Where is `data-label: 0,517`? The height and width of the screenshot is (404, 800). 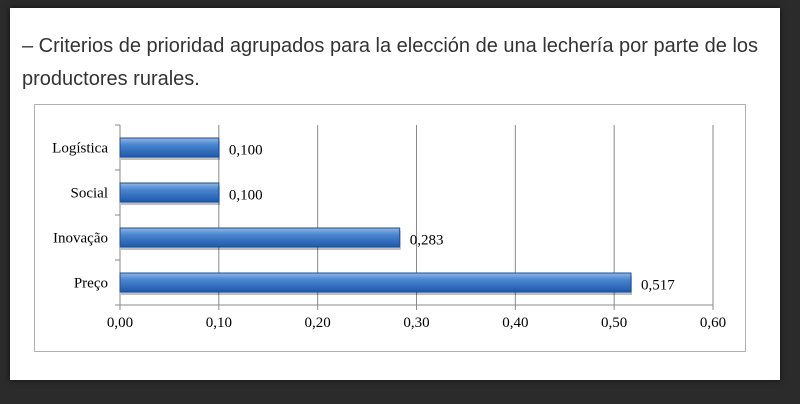
data-label: 0,517 is located at coordinates (658, 286).